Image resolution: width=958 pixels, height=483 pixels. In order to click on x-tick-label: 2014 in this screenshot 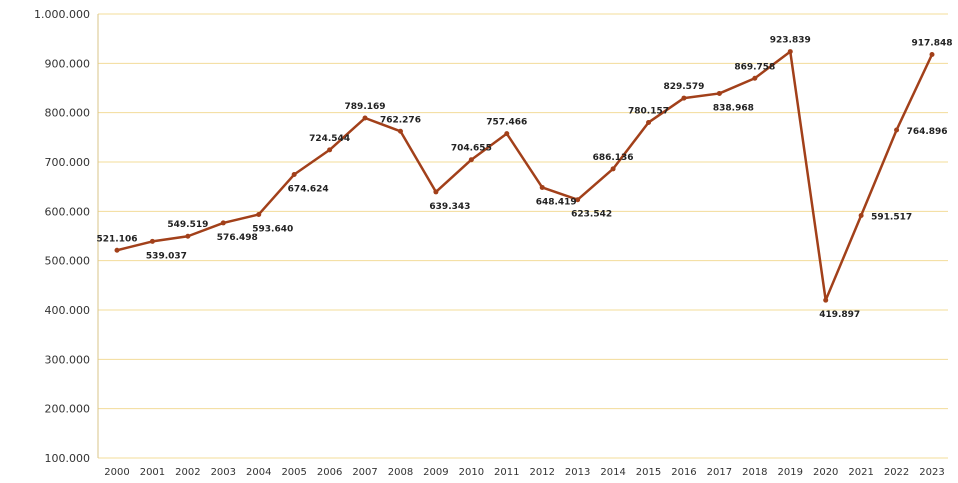, I will do `click(612, 472)`.